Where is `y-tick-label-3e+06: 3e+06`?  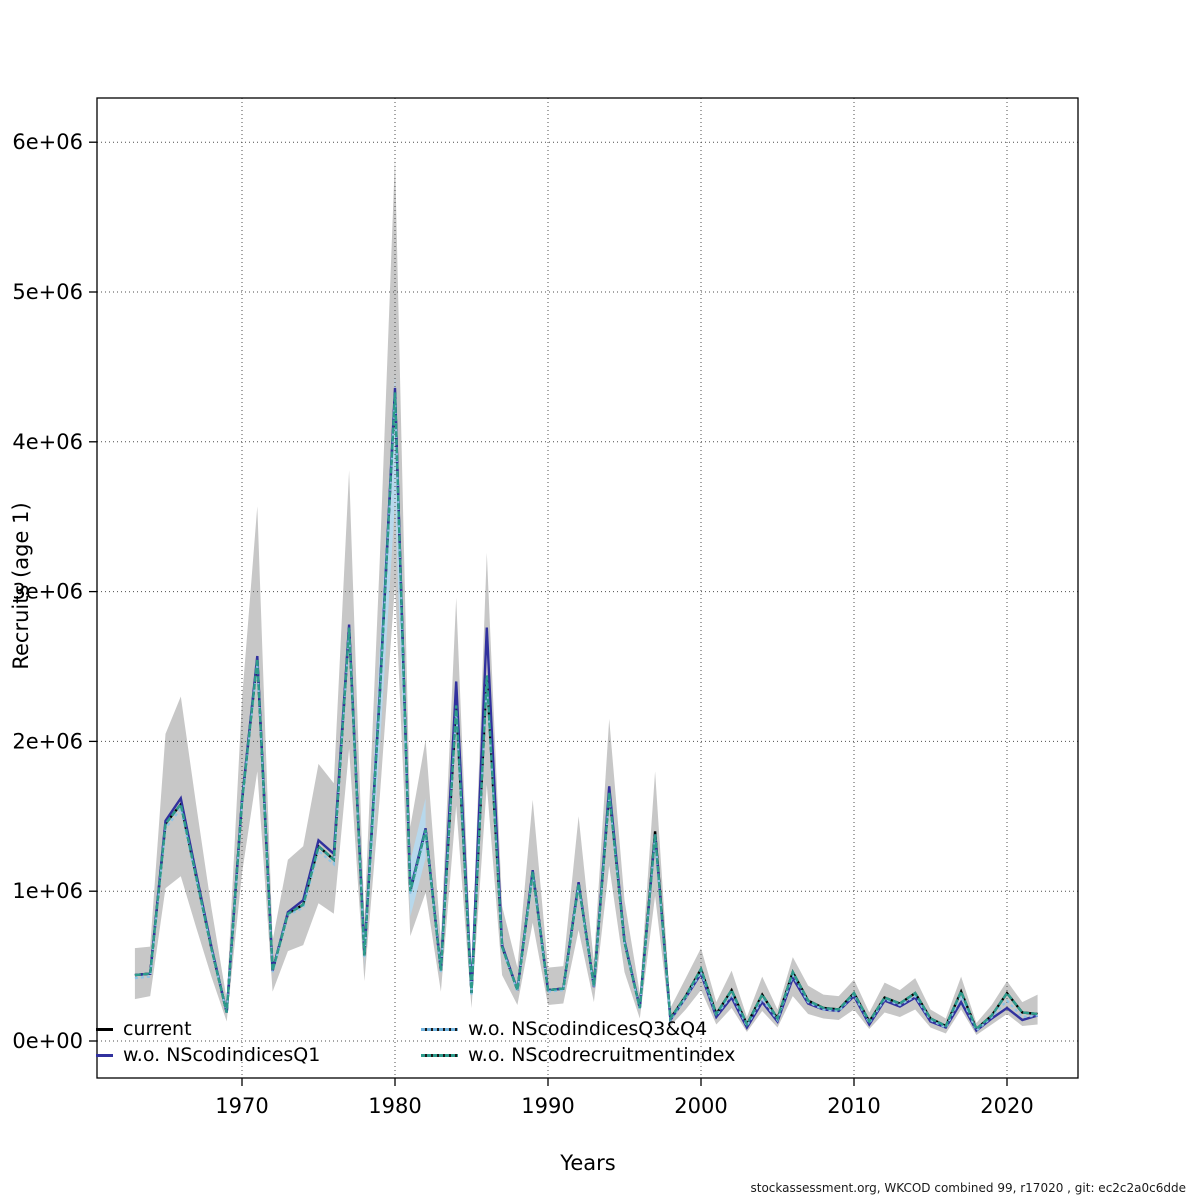 y-tick-label-3e+06: 3e+06 is located at coordinates (47, 592).